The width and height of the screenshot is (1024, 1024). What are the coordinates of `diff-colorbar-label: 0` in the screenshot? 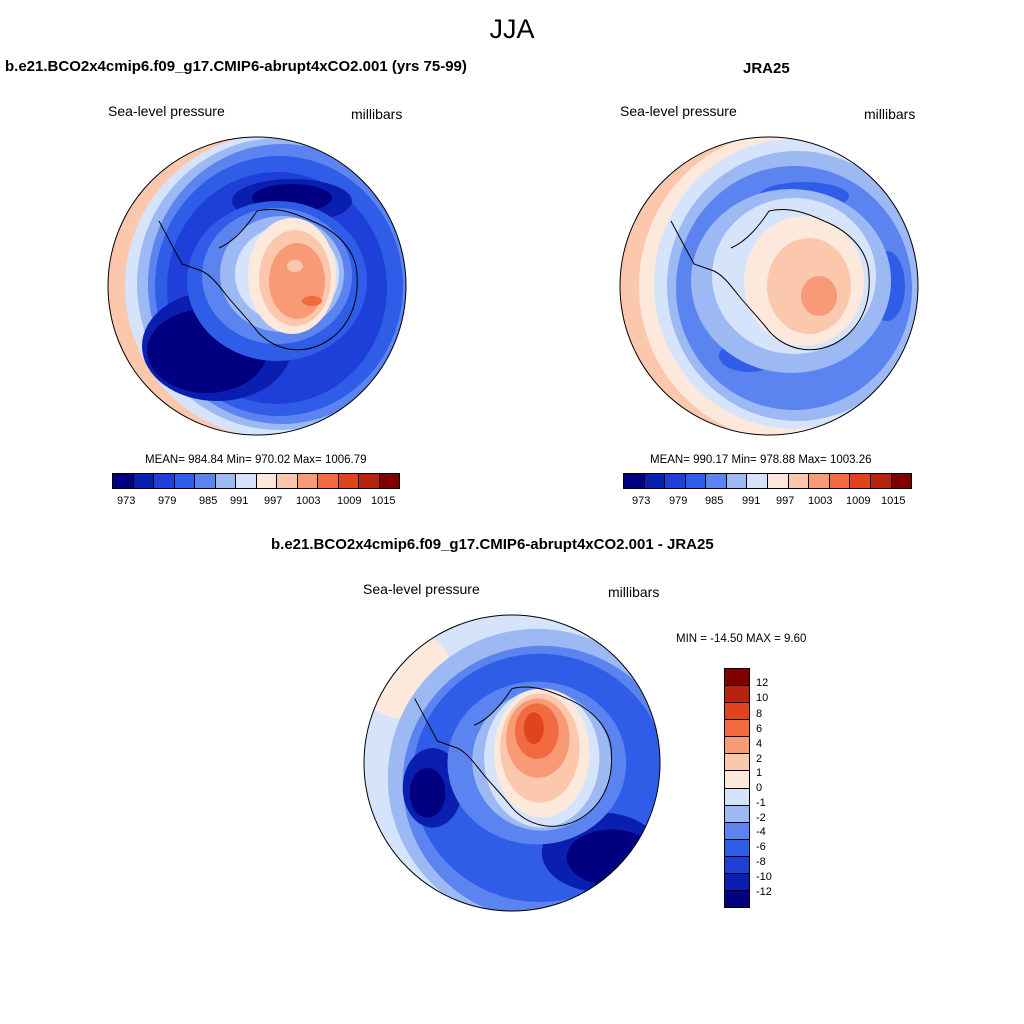 It's located at (759, 788).